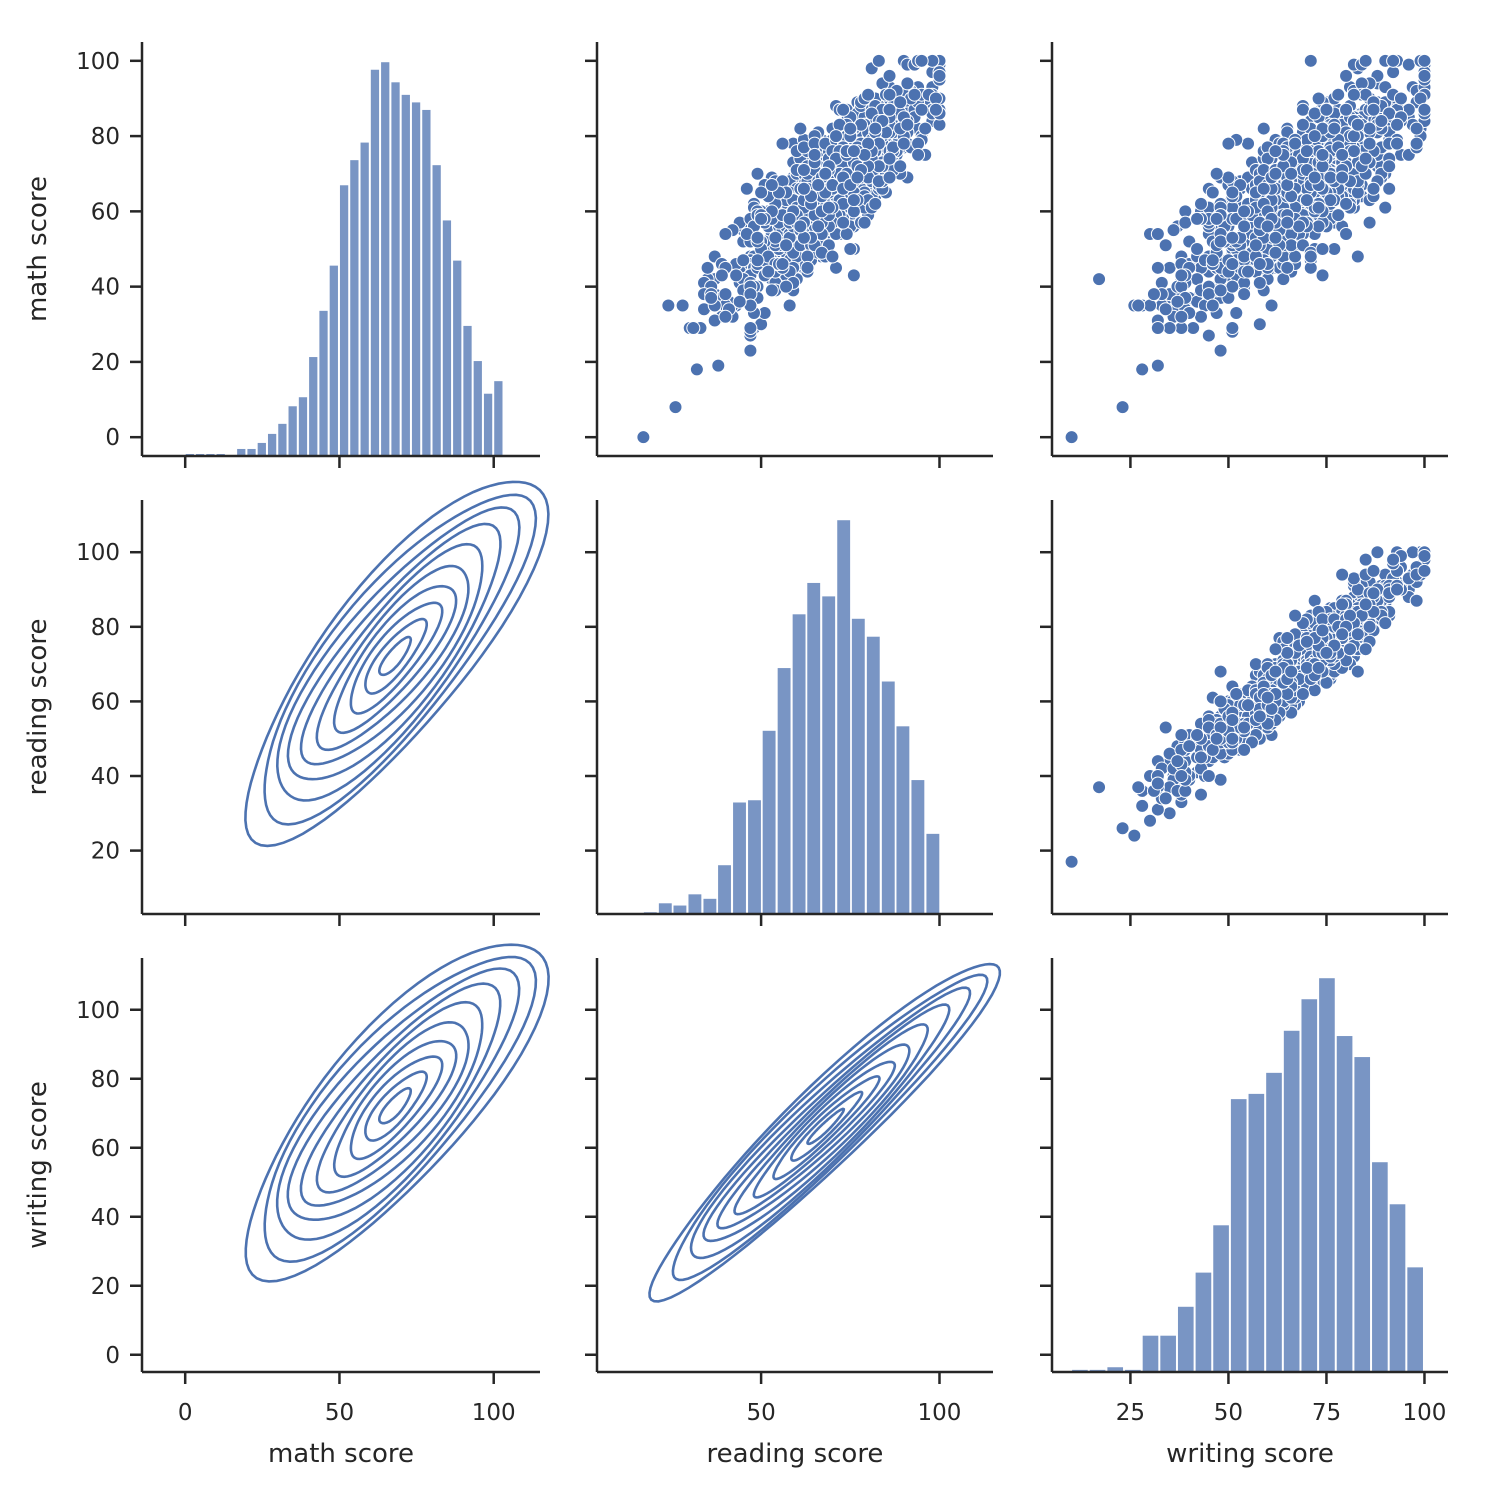  What do you see at coordinates (1244, 255) in the screenshot?
I see `panel-writing-vs-math` at bounding box center [1244, 255].